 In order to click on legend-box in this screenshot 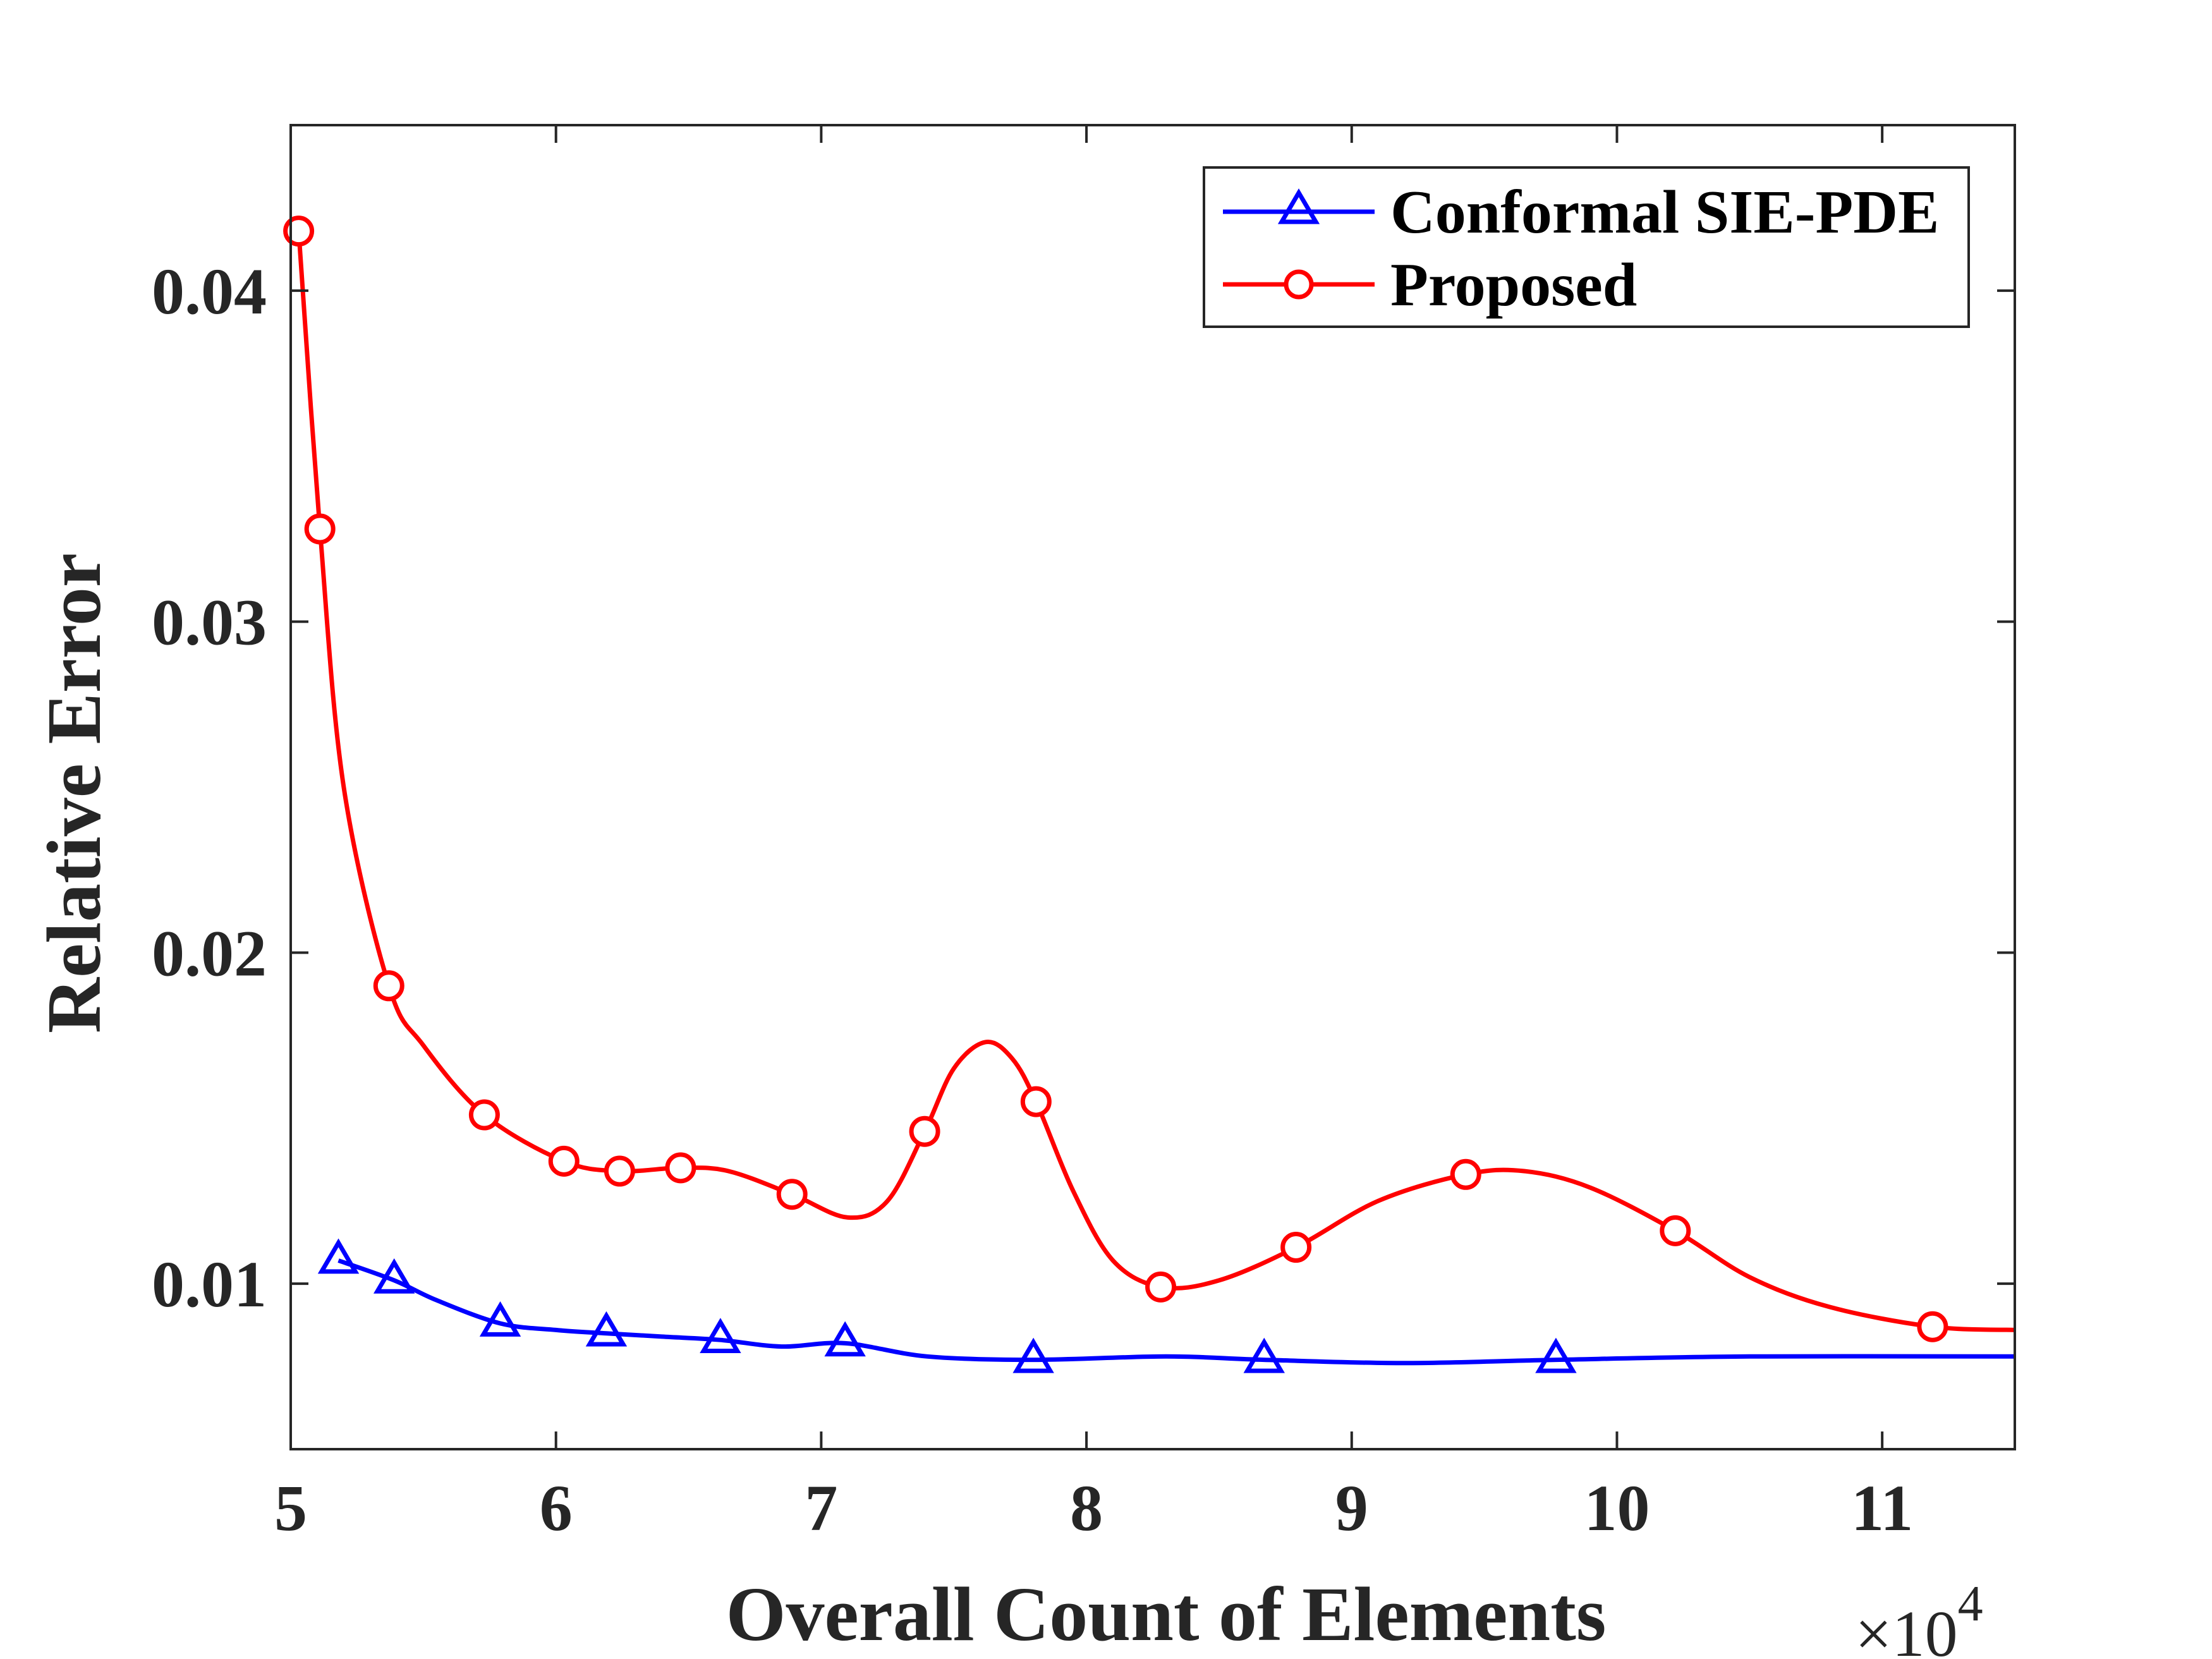, I will do `click(1586, 247)`.